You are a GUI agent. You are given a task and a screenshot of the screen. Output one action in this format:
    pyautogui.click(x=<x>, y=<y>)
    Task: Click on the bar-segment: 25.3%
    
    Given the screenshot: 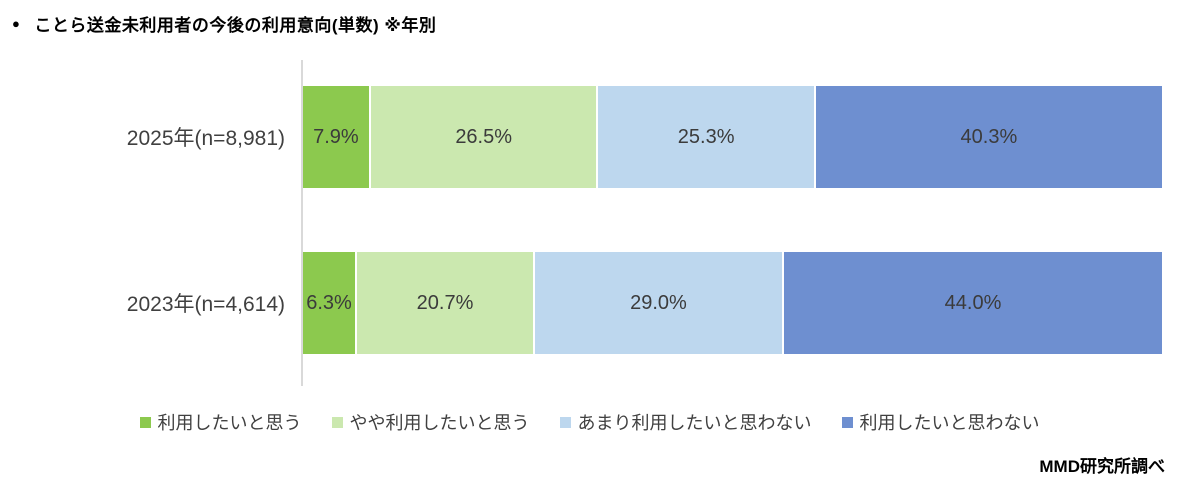 What is the action you would take?
    pyautogui.click(x=707, y=137)
    